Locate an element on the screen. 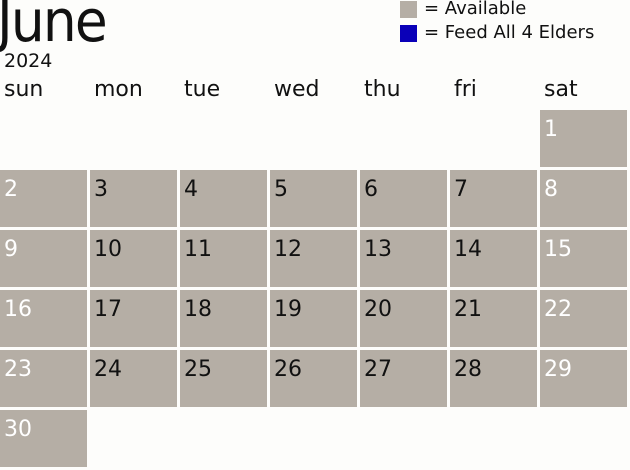  day-number: 1 is located at coordinates (551, 129).